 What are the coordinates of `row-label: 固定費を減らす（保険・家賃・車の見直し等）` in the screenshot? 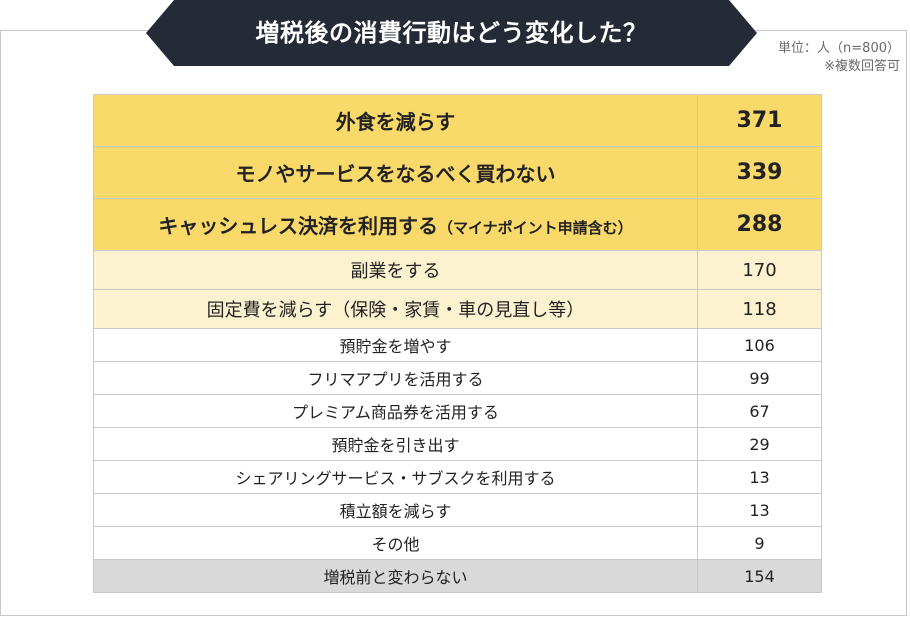 It's located at (395, 309).